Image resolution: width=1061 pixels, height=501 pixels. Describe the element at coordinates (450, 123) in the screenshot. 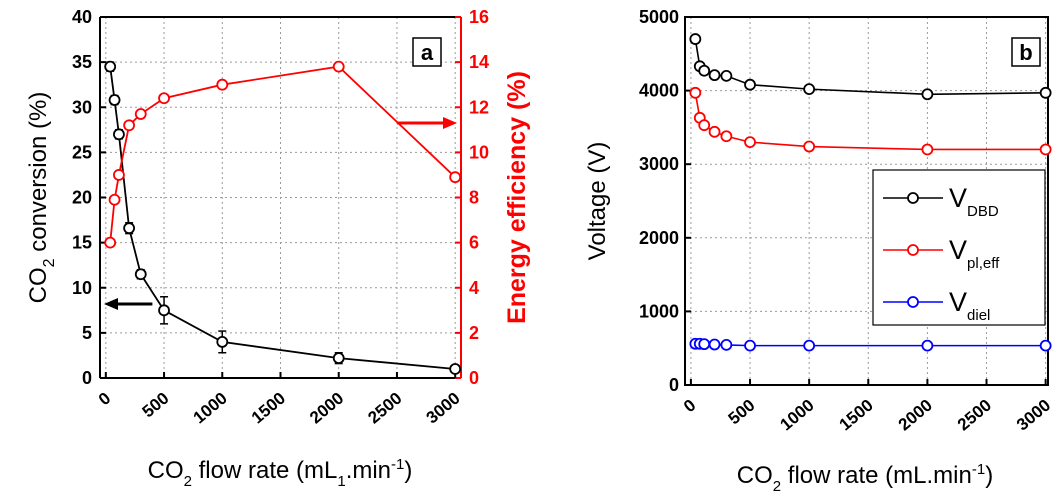

I see `right-arrow-head` at that location.